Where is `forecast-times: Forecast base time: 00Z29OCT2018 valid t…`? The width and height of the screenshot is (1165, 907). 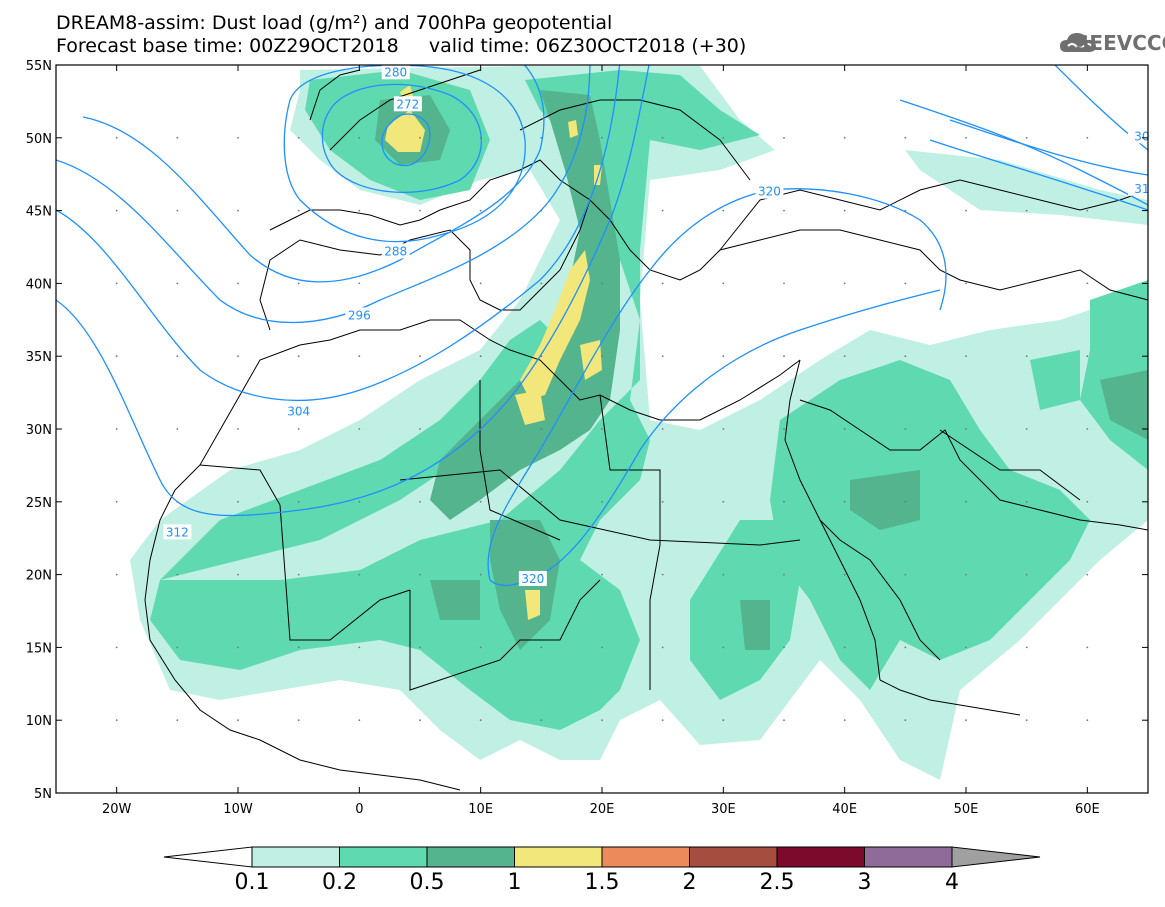 forecast-times: Forecast base time: 00Z29OCT2018 valid t… is located at coordinates (401, 46).